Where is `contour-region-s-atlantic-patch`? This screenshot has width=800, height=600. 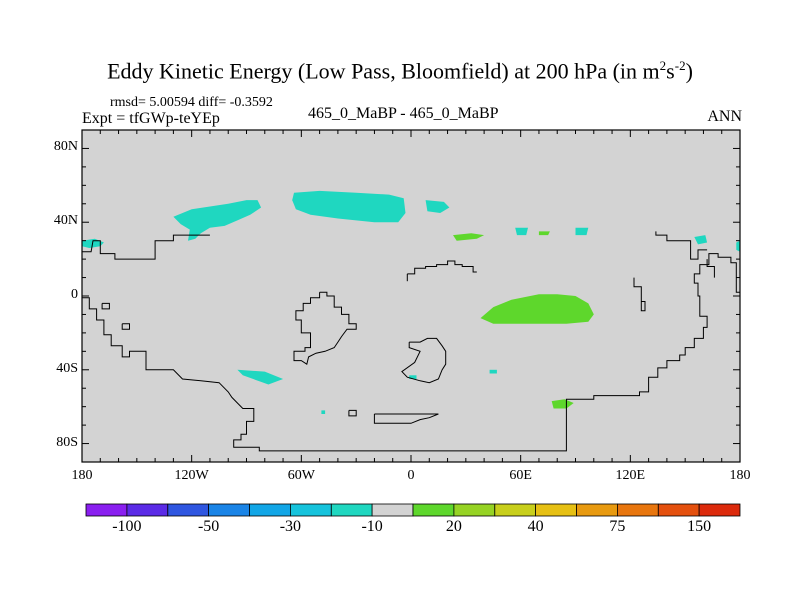
contour-region-s-atlantic-patch is located at coordinates (260, 377).